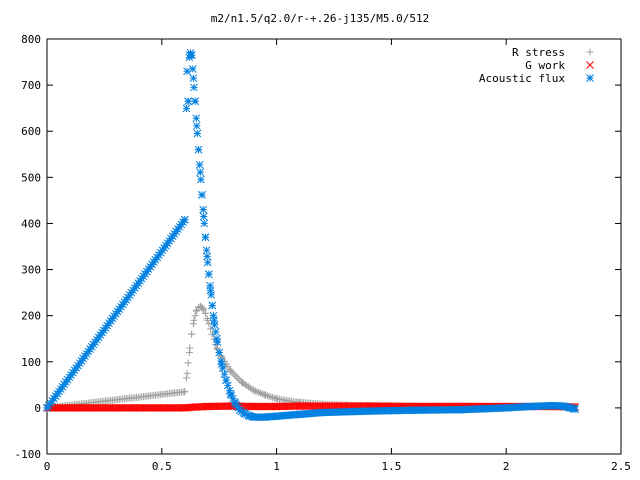 The width and height of the screenshot is (640, 480). What do you see at coordinates (28, 454) in the screenshot?
I see `y-tick-label: -100` at bounding box center [28, 454].